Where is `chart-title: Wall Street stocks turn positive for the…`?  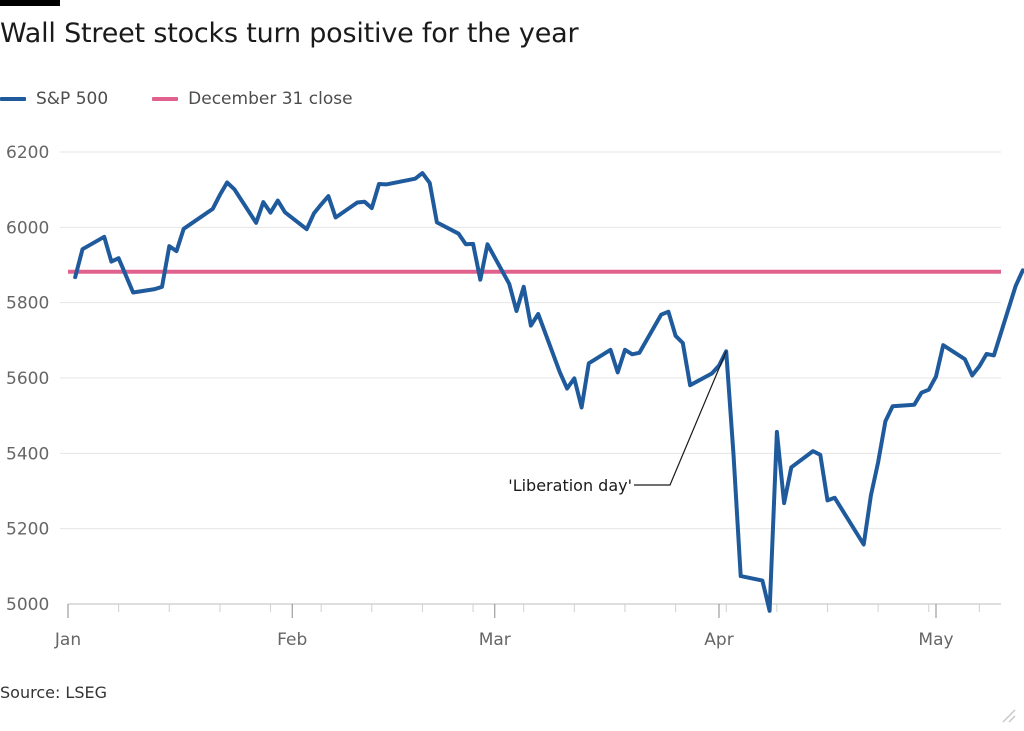 chart-title: Wall Street stocks turn positive for the… is located at coordinates (289, 33).